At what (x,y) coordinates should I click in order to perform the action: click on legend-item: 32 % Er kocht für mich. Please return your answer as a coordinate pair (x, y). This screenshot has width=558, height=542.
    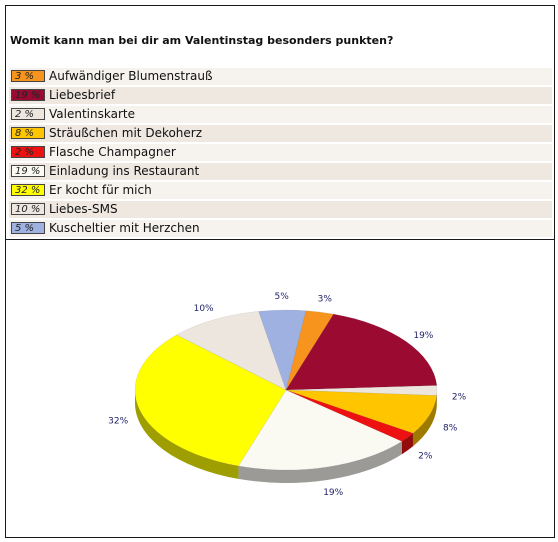
    Looking at the image, I should click on (280, 190).